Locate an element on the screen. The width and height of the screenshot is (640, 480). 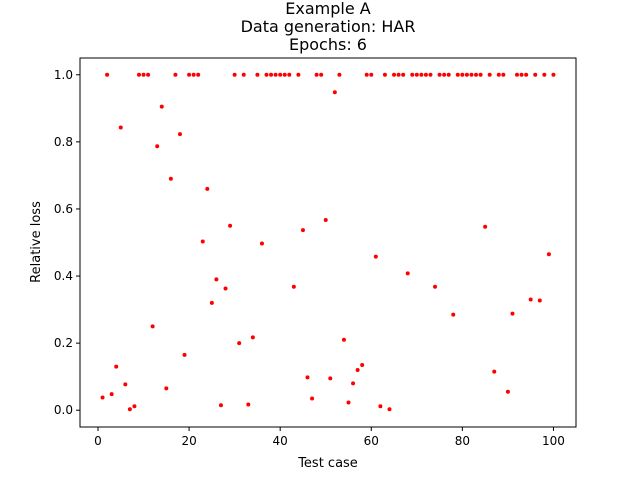
y-tick-label: 0.2 is located at coordinates (63, 343).